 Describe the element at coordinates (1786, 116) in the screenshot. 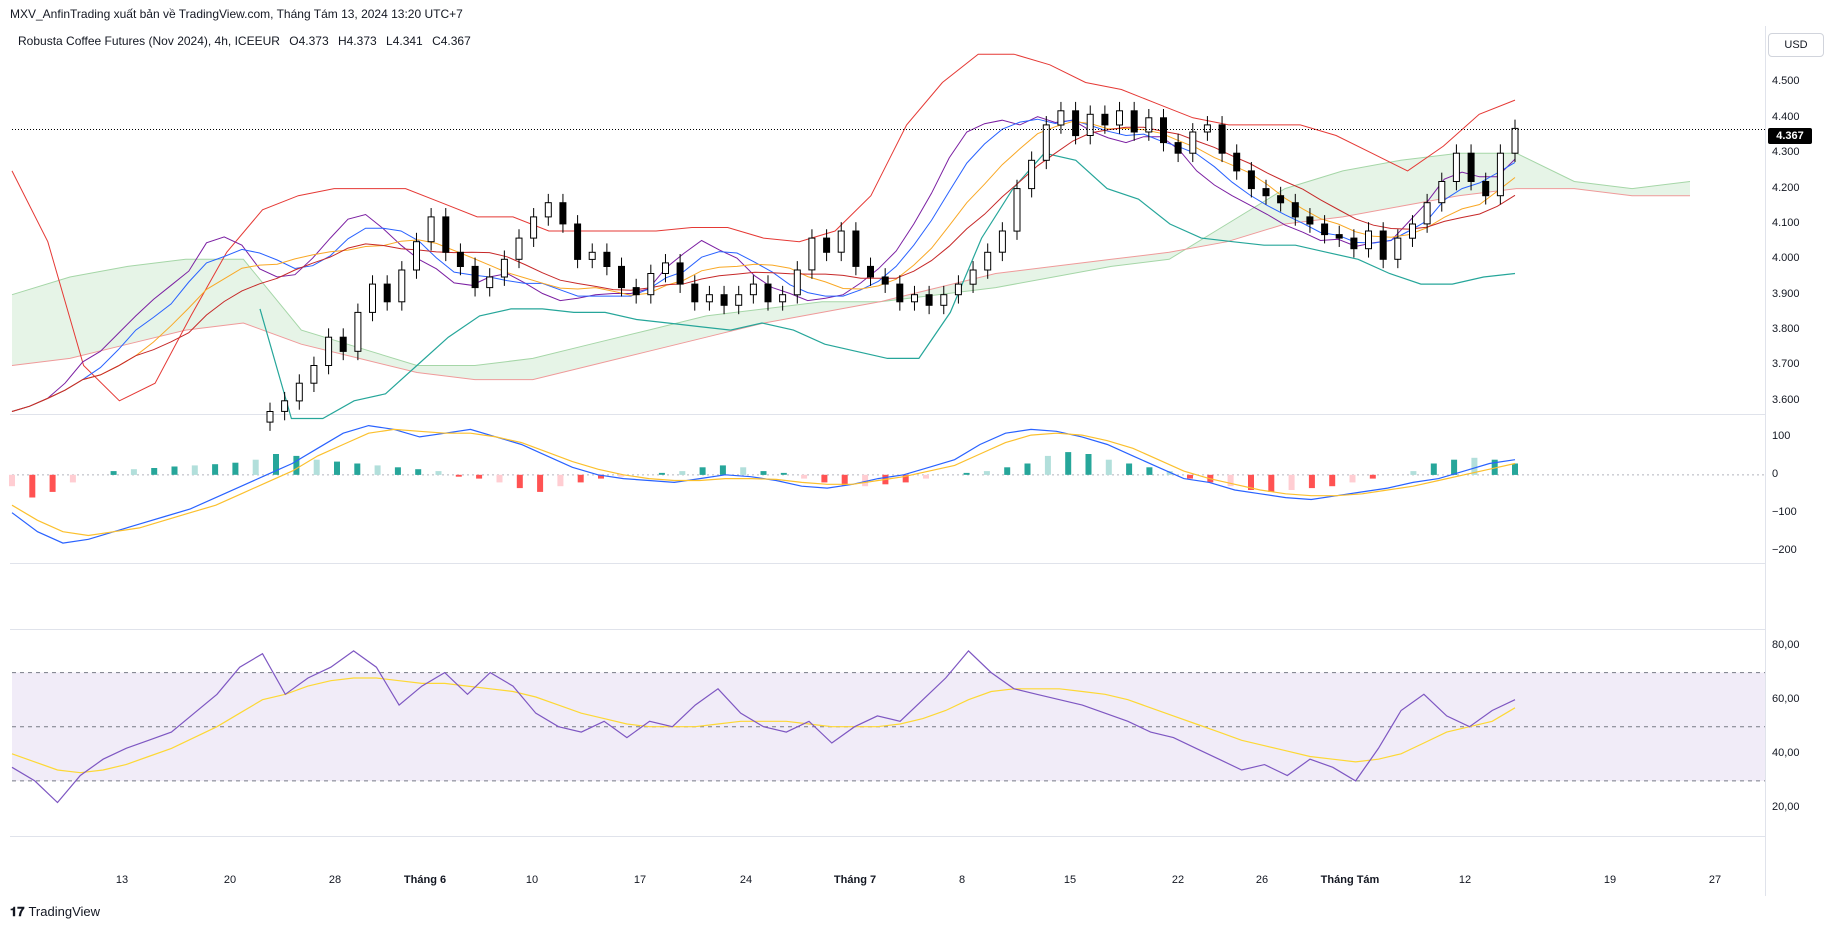

I see `price-axis-label: 4.400` at that location.